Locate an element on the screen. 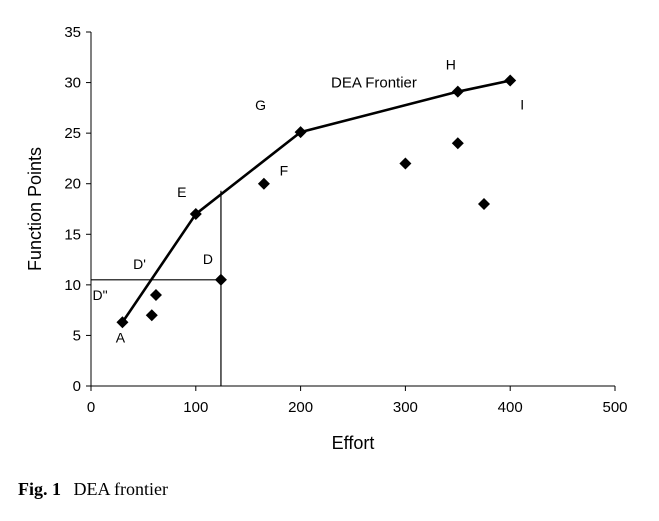  caption-label: Fig. 1 is located at coordinates (39, 489).